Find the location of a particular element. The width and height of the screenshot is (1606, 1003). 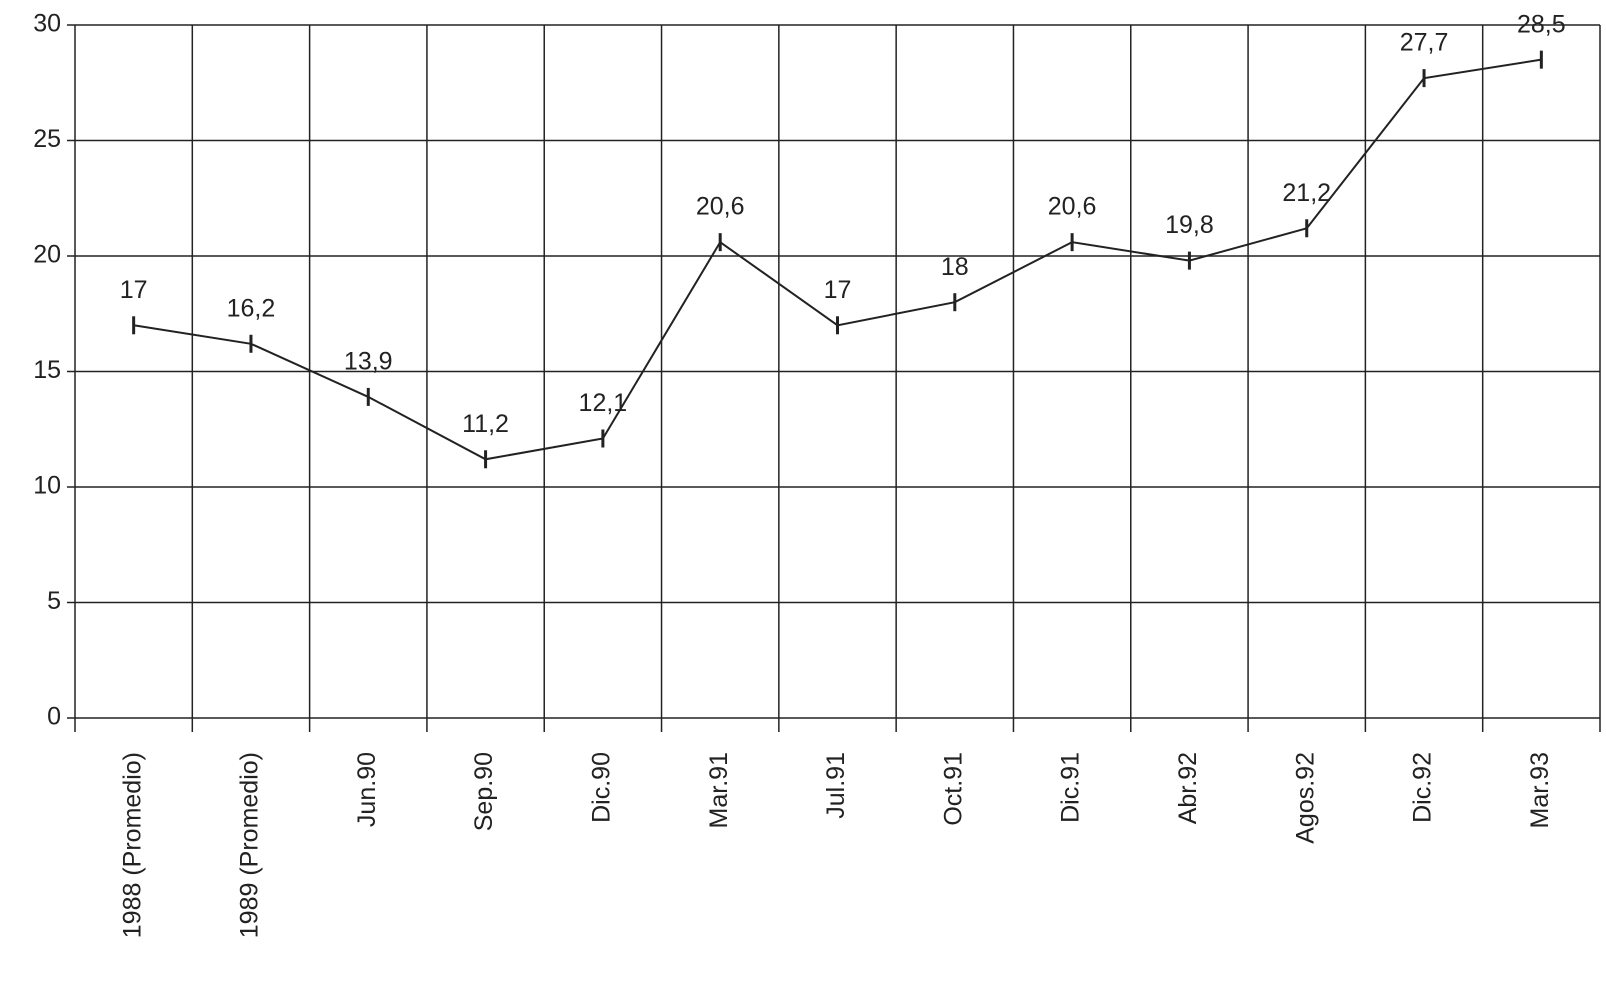

data-label: 18 is located at coordinates (955, 267).